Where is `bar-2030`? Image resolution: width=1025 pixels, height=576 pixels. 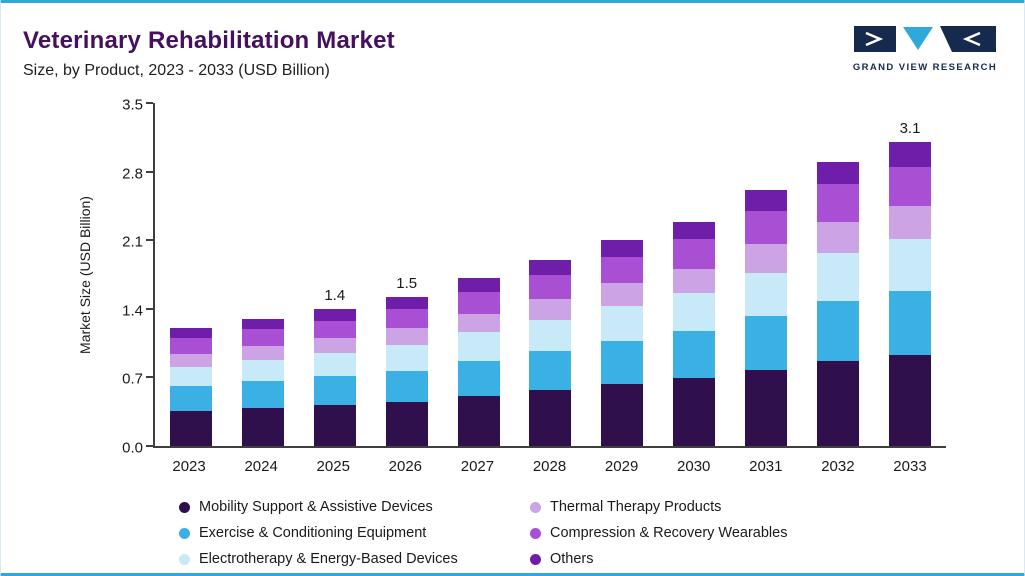 bar-2030 is located at coordinates (694, 274).